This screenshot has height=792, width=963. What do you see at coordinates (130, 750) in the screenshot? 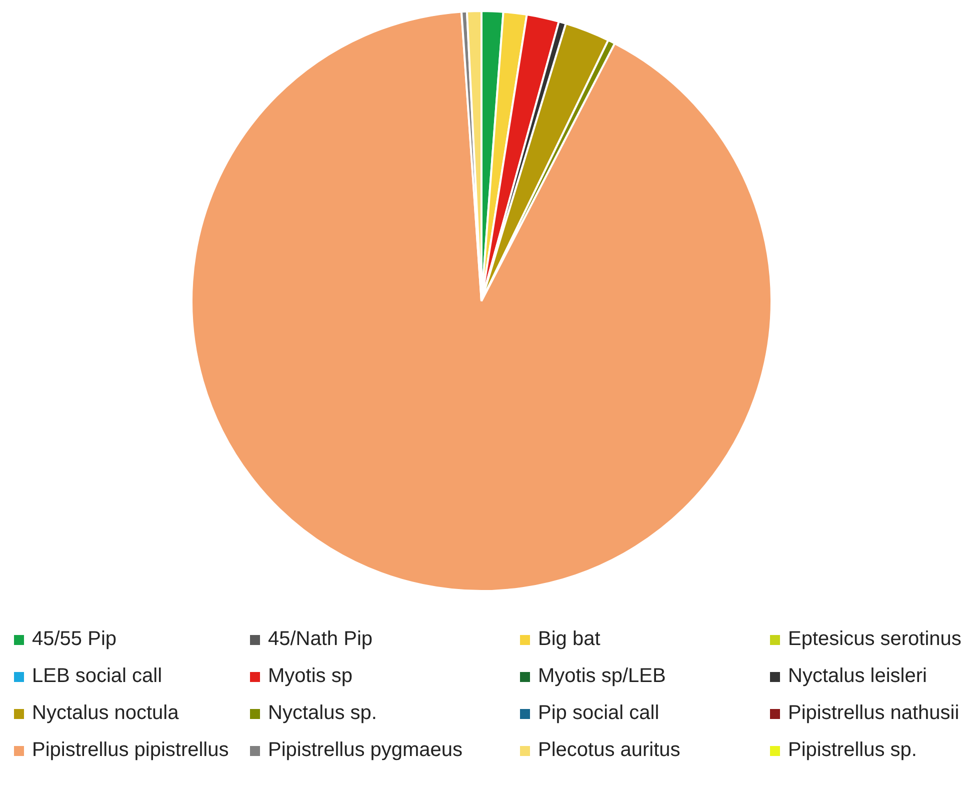
I see `legend-label: Pipistrellus pipistrellus` at bounding box center [130, 750].